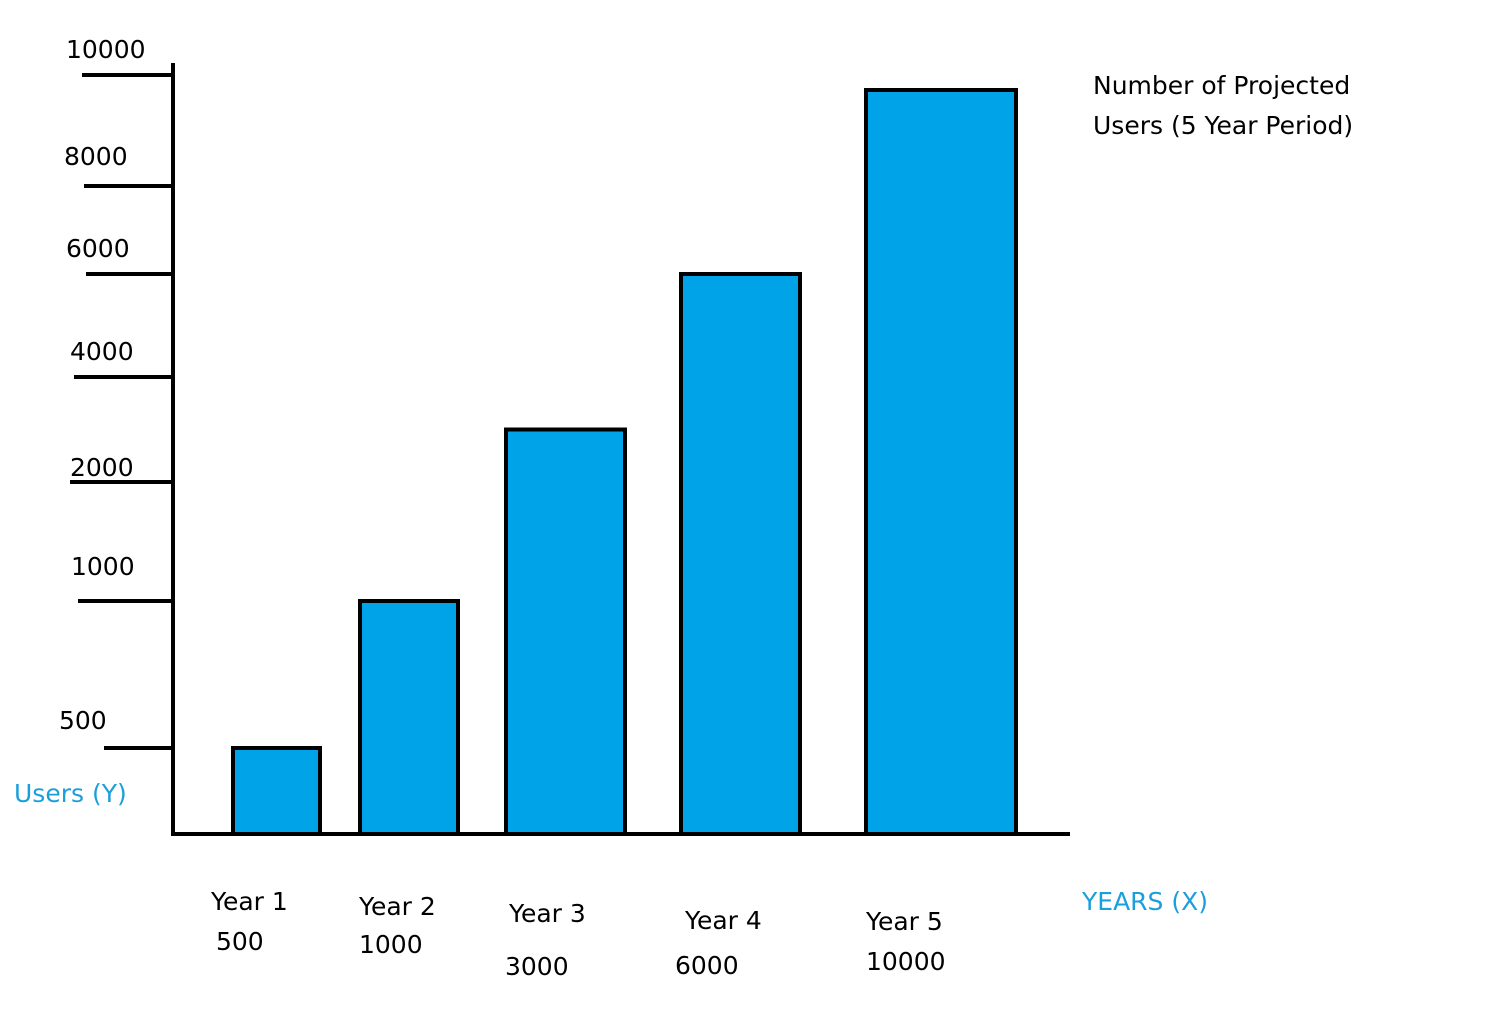 The width and height of the screenshot is (1502, 1013). Describe the element at coordinates (1221, 85) in the screenshot. I see `chart-title-line-1: Number of Projected` at that location.